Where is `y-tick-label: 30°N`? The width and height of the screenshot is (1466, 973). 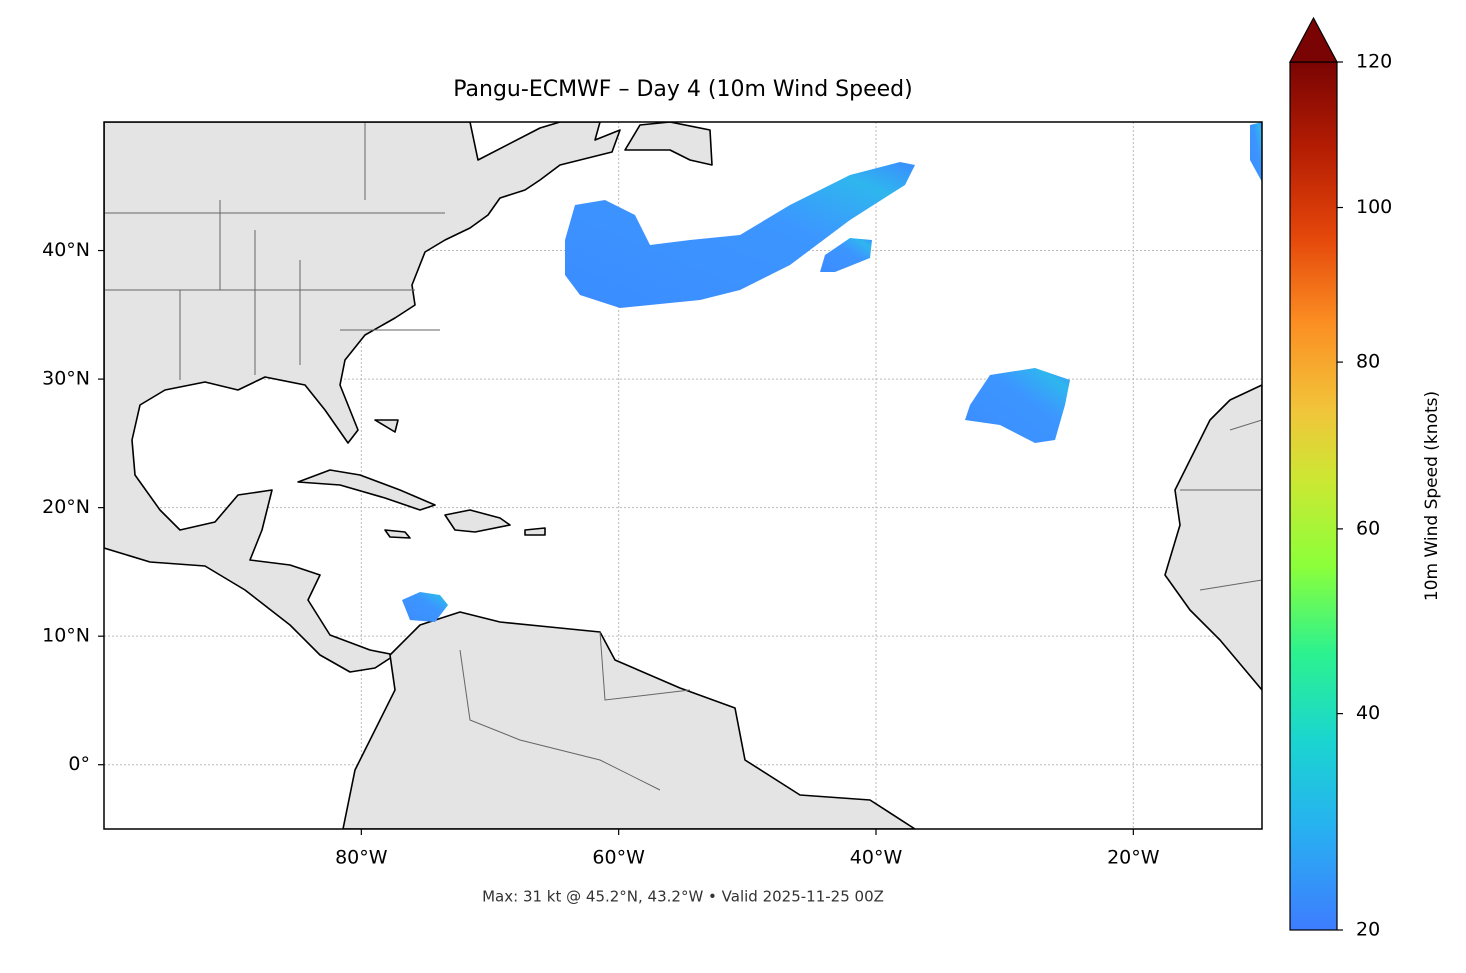 y-tick-label: 30°N is located at coordinates (66, 379).